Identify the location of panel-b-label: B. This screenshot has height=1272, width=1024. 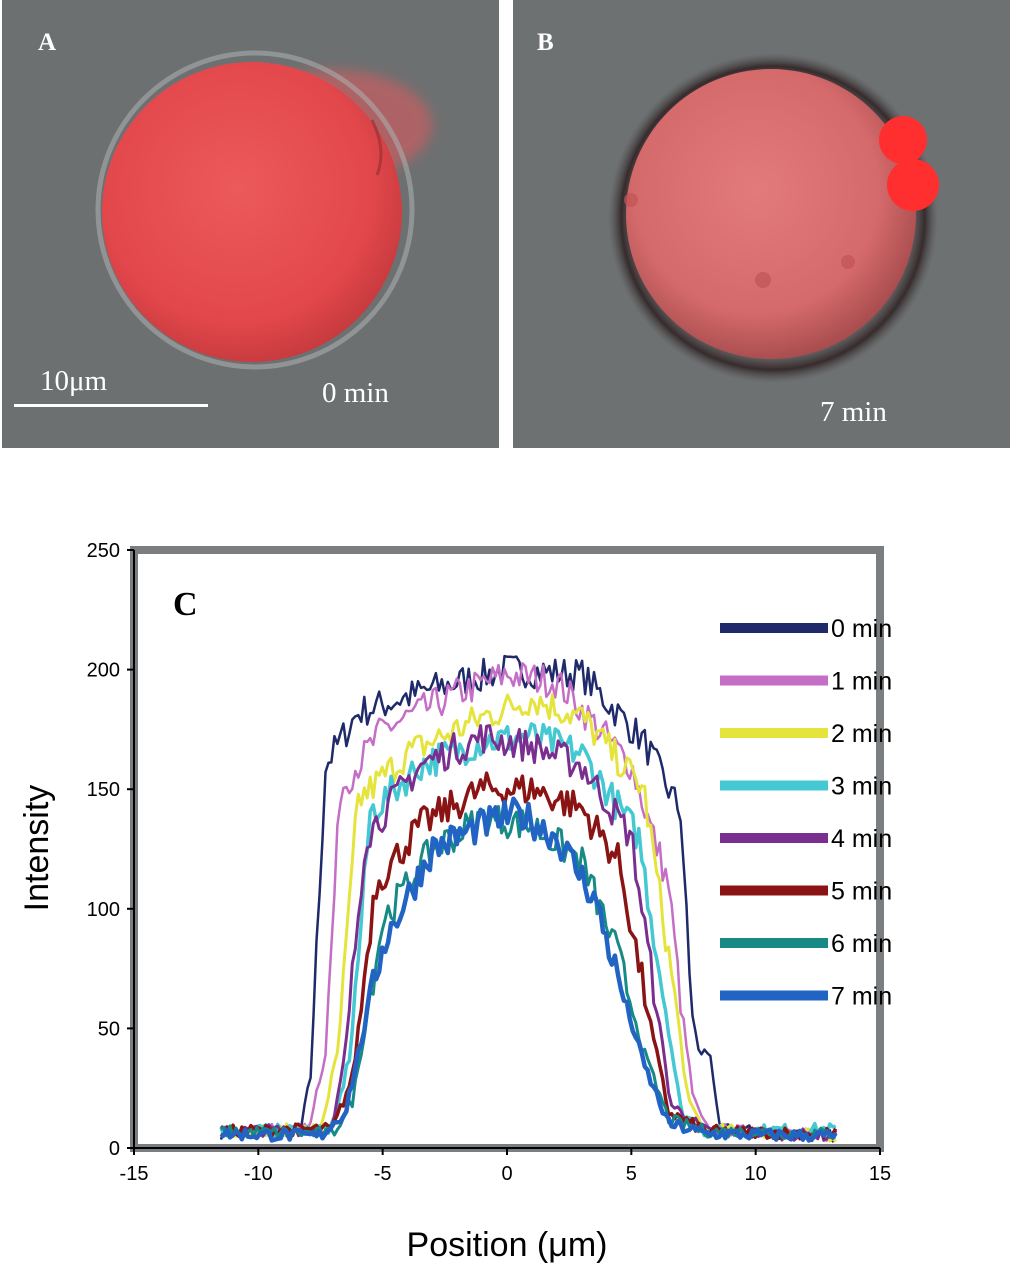
(545, 42).